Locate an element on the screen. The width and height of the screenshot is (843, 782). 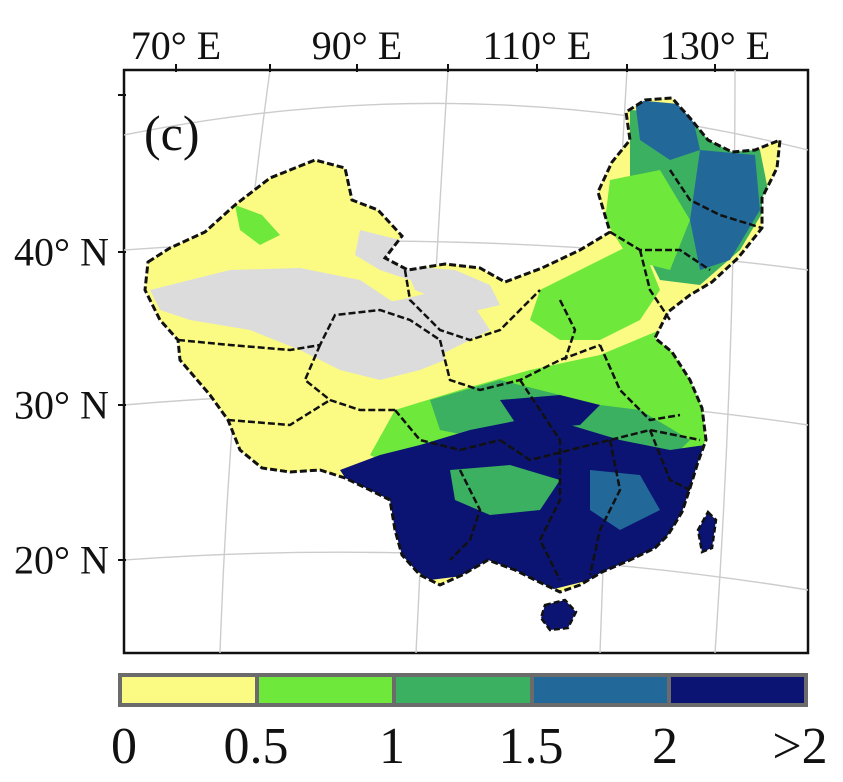
longitude-label-70: 70° E is located at coordinates (176, 45).